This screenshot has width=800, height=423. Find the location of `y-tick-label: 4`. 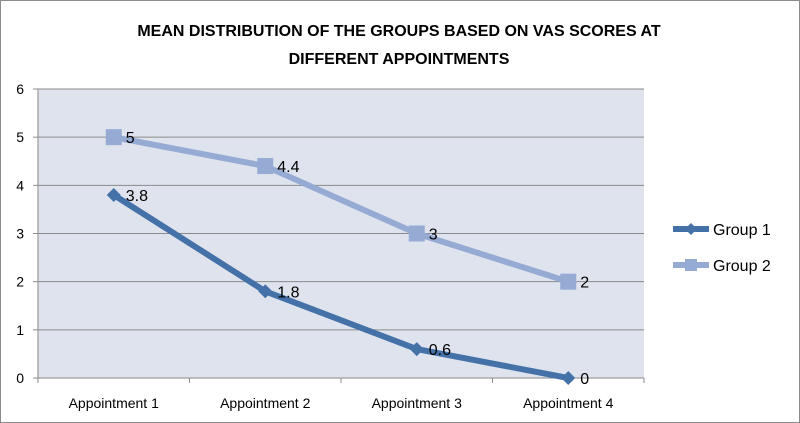

y-tick-label: 4 is located at coordinates (20, 185).